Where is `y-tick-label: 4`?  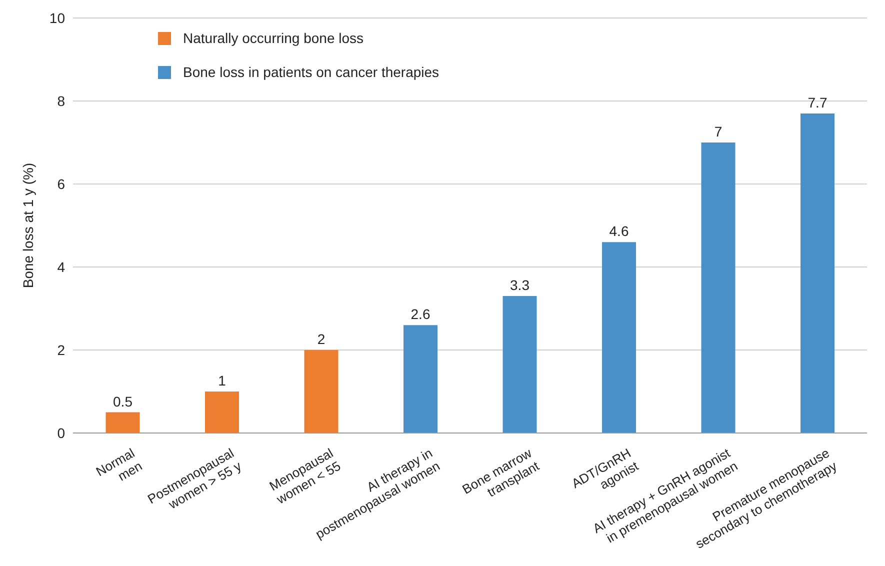 y-tick-label: 4 is located at coordinates (61, 266).